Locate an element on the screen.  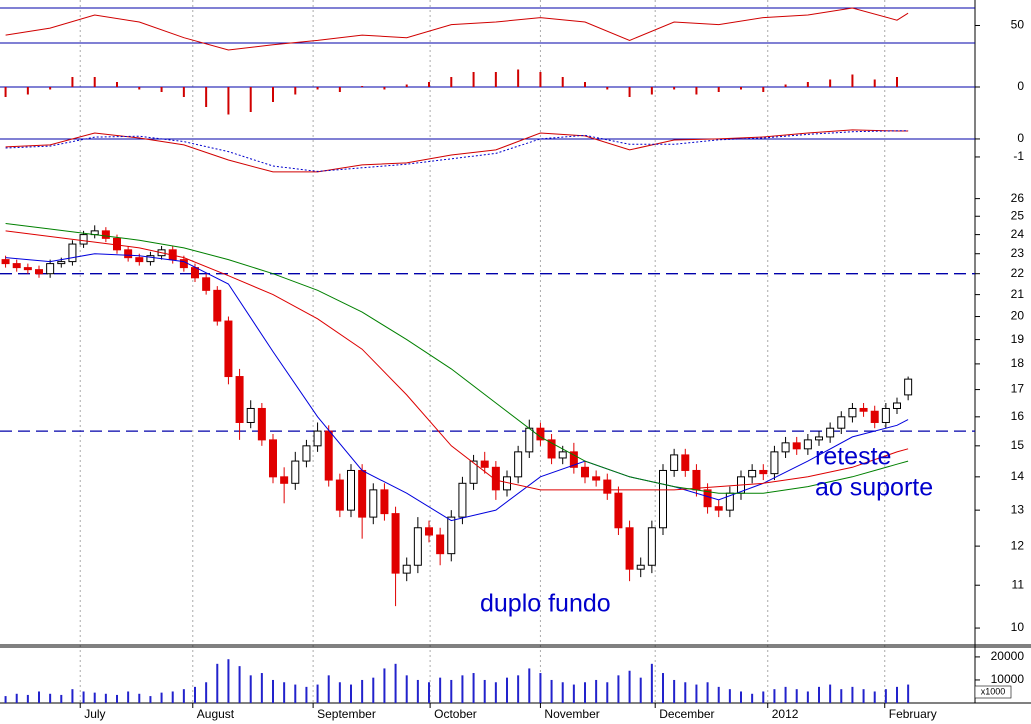
y-tick-label: 23 is located at coordinates (1018, 253).